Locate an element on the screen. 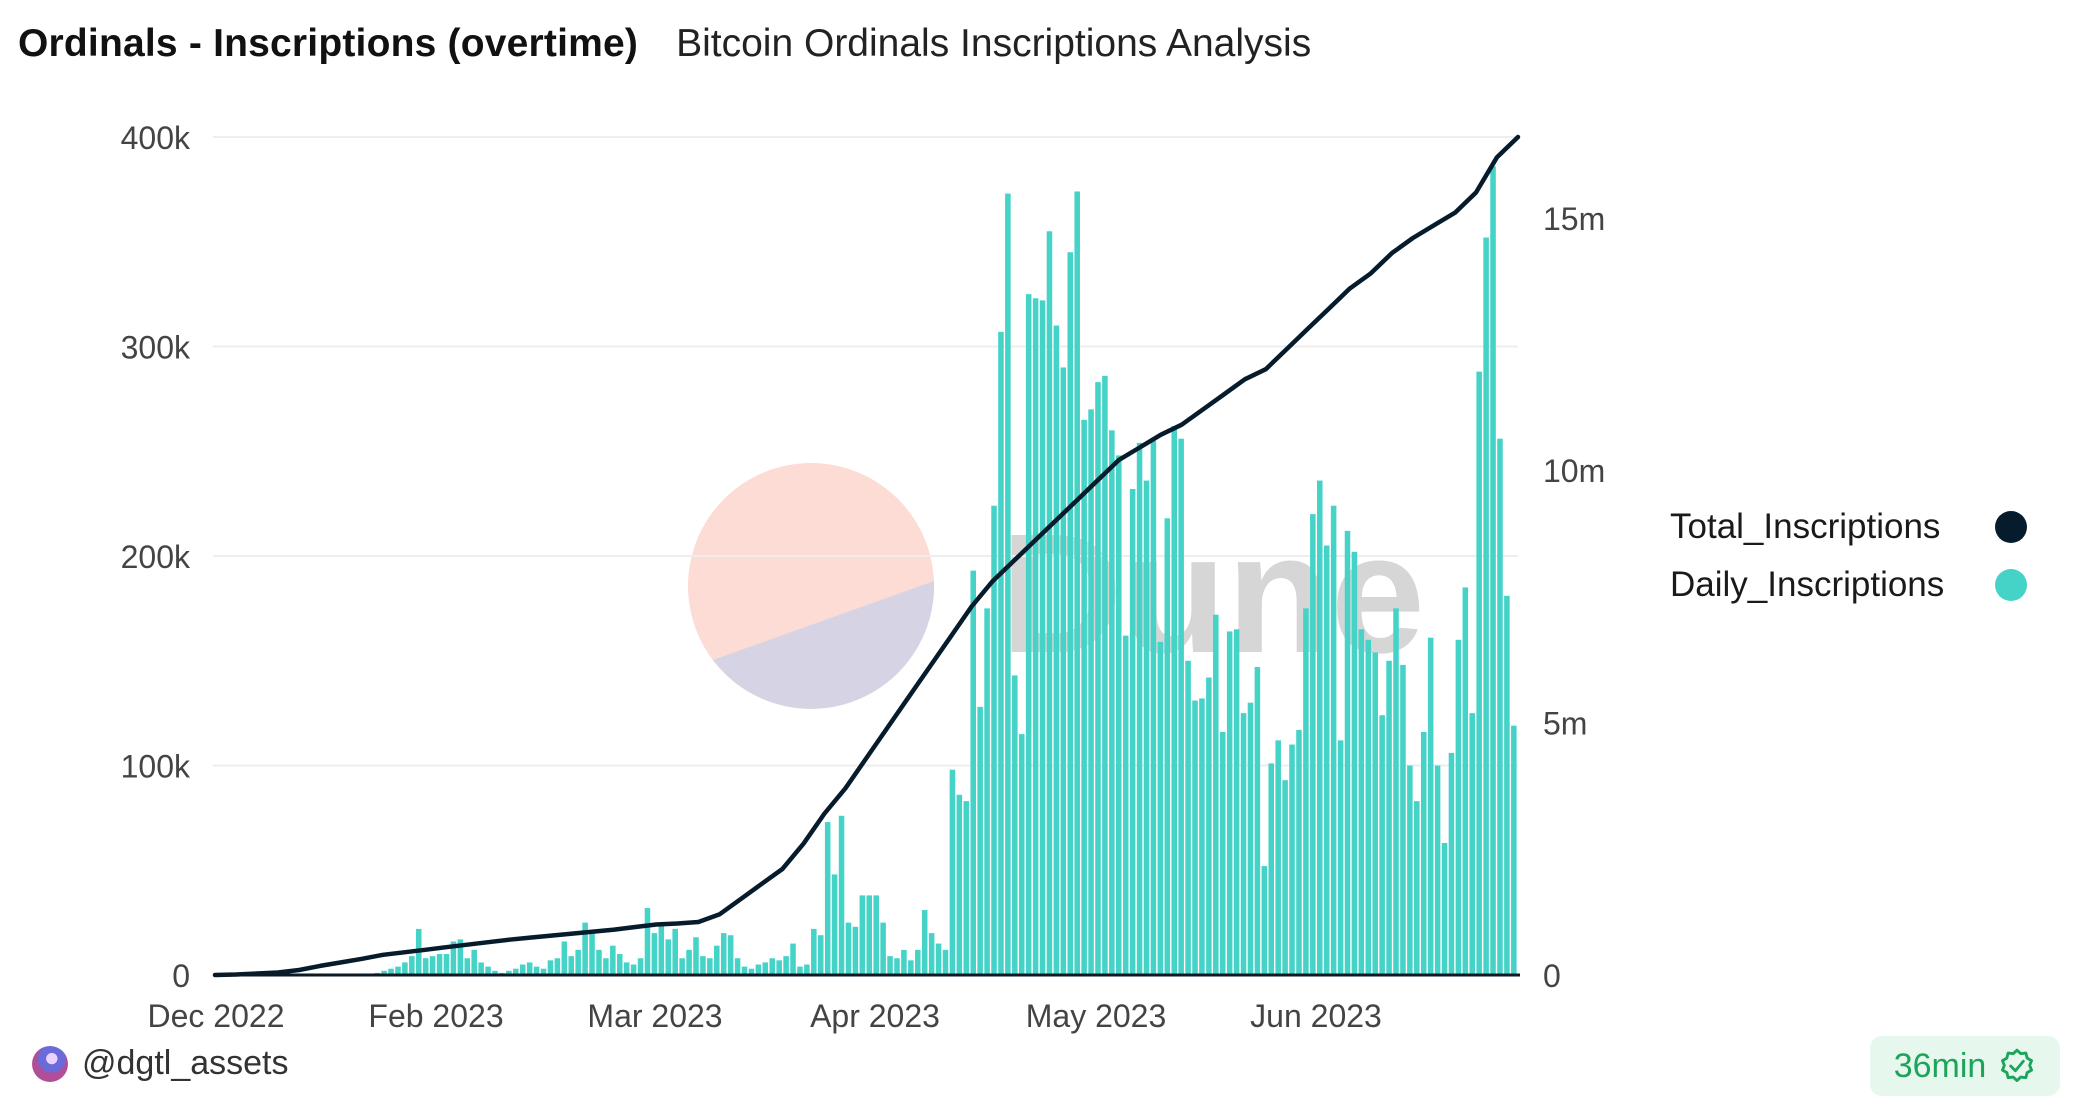  x-tick-label: Feb 2023 is located at coordinates (435, 1016).